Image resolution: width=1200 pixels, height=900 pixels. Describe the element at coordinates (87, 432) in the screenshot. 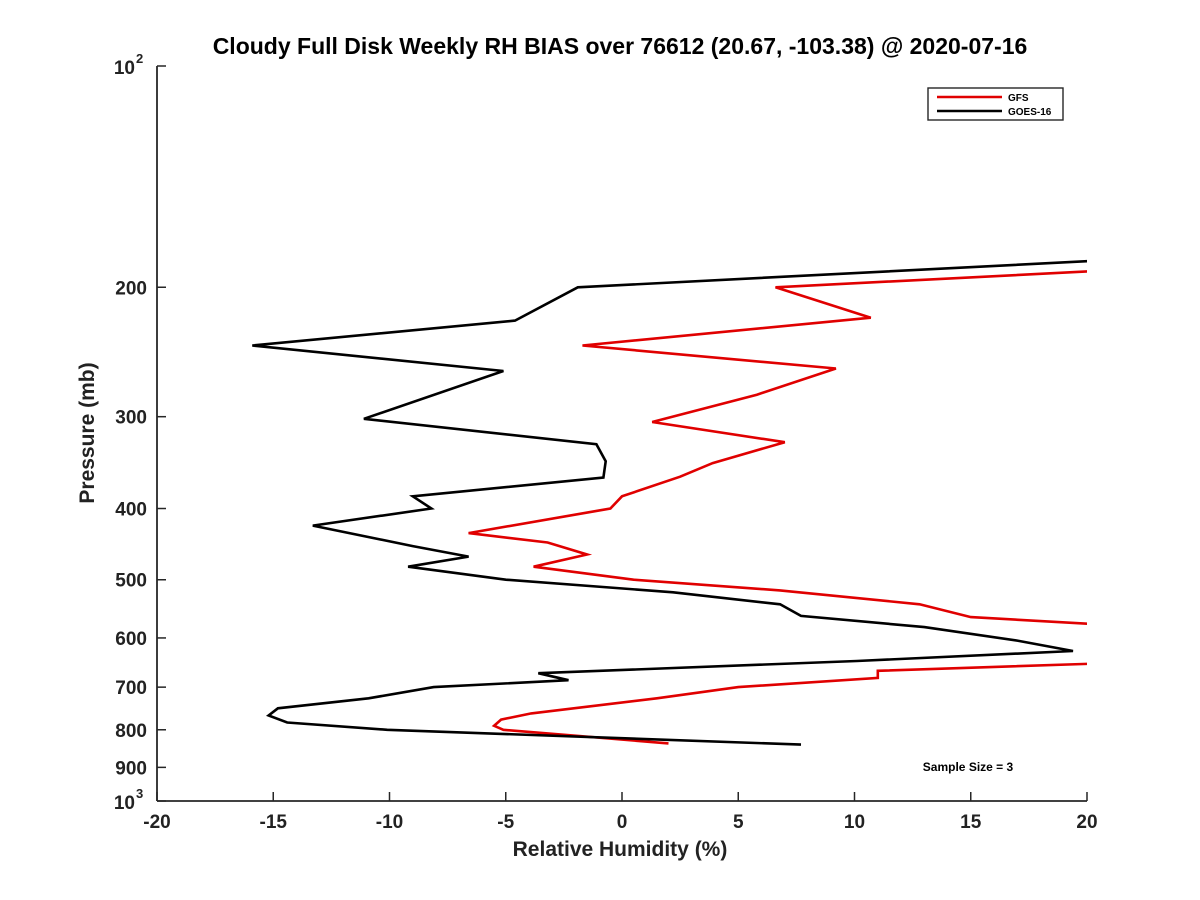

I see `y-axis-label: Pressure (mb)` at that location.